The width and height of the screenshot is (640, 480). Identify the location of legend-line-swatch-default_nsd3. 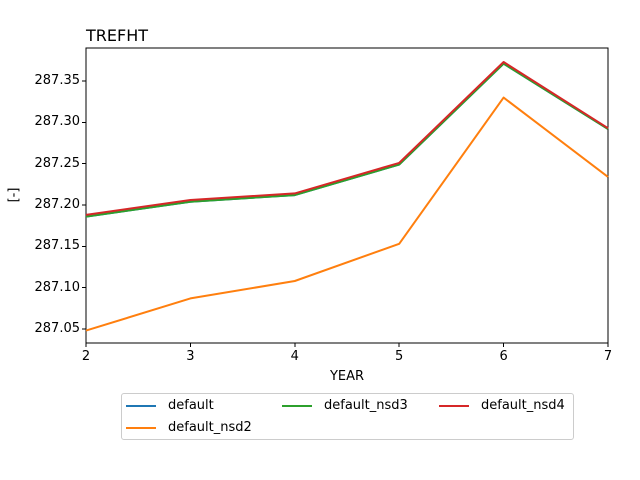
(297, 406).